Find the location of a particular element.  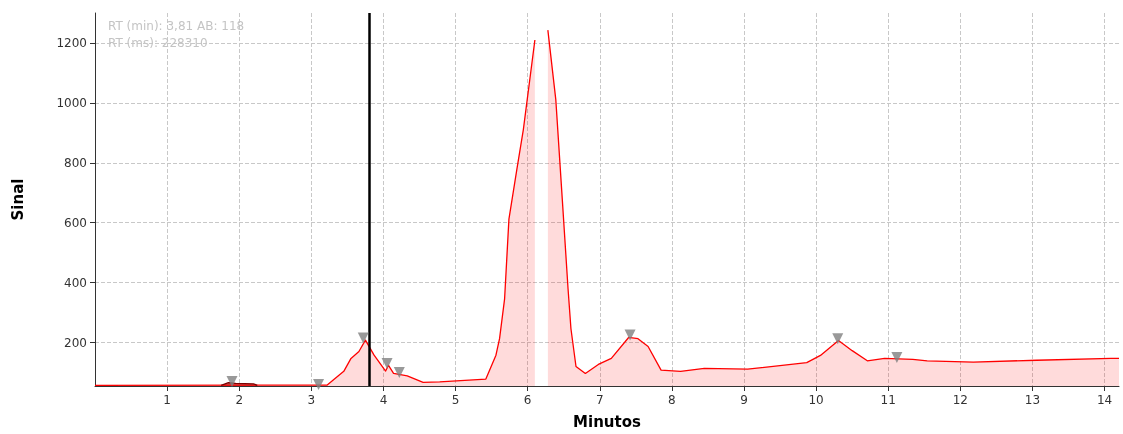

y-tick-label: 1000 is located at coordinates (71, 102).